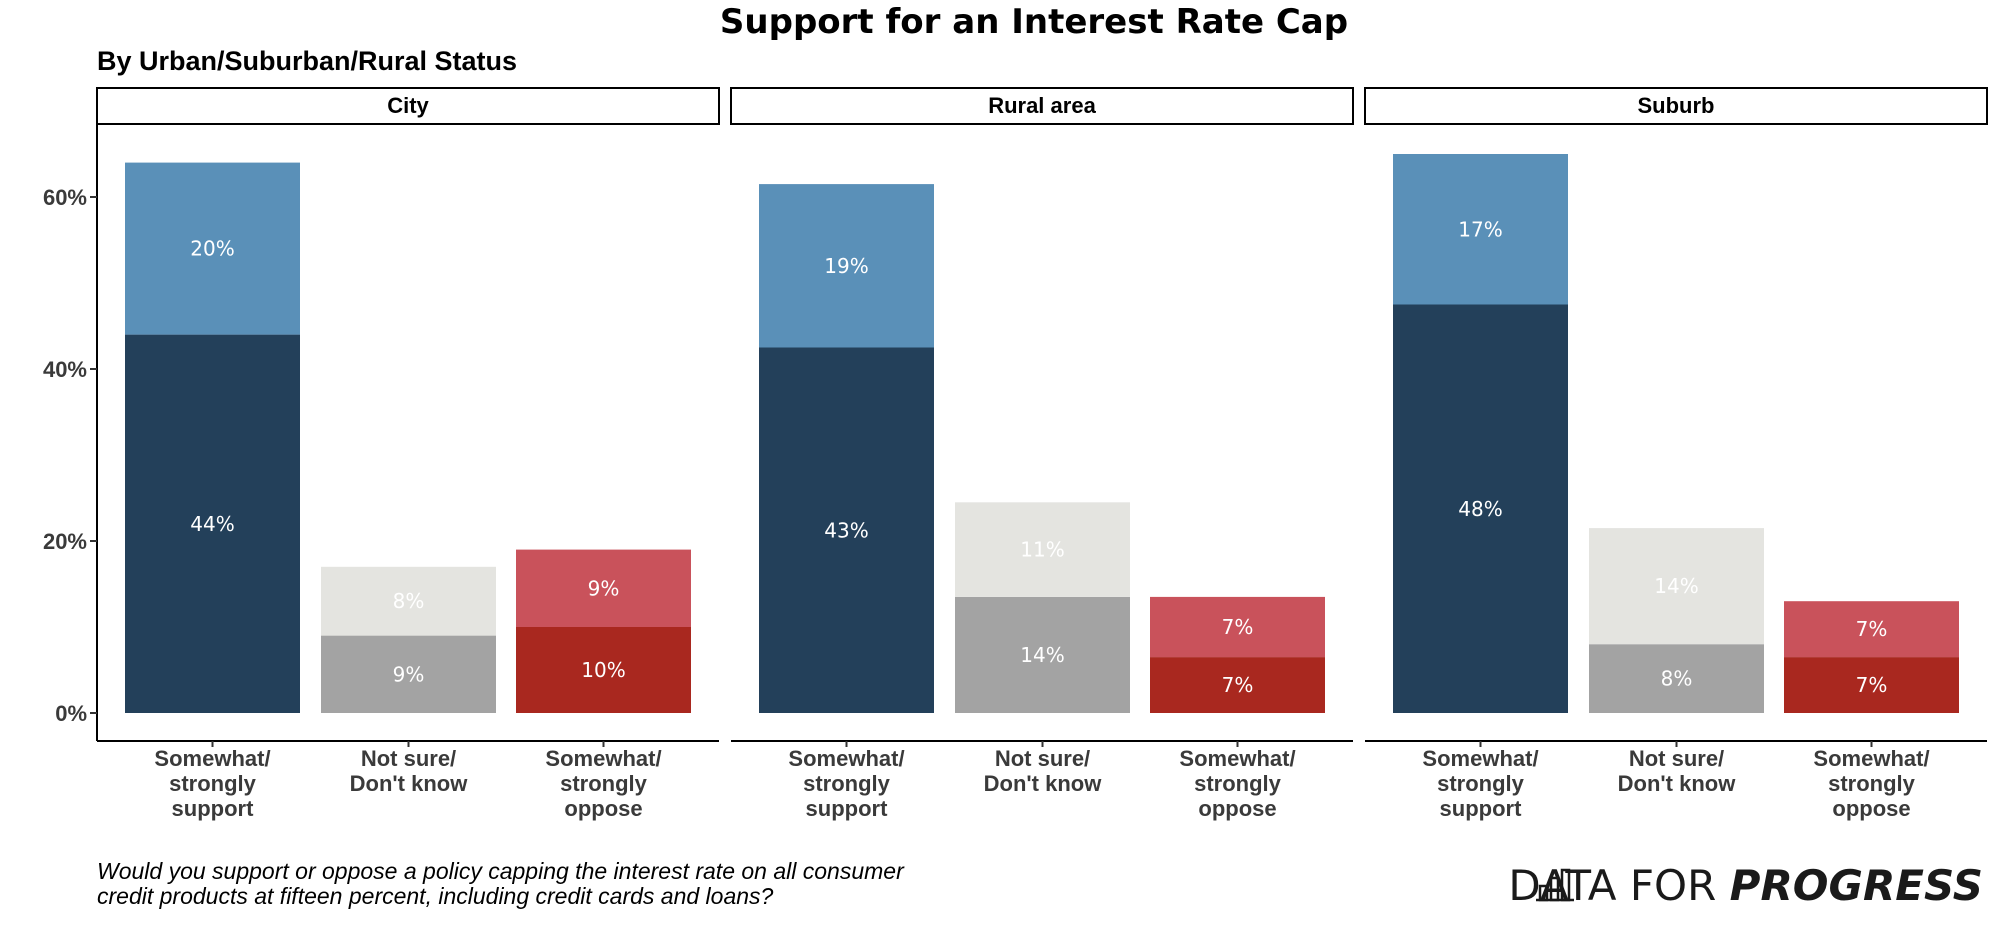 The height and width of the screenshot is (925, 1999). Describe the element at coordinates (65, 197) in the screenshot. I see `y-tick-label: 60%` at that location.